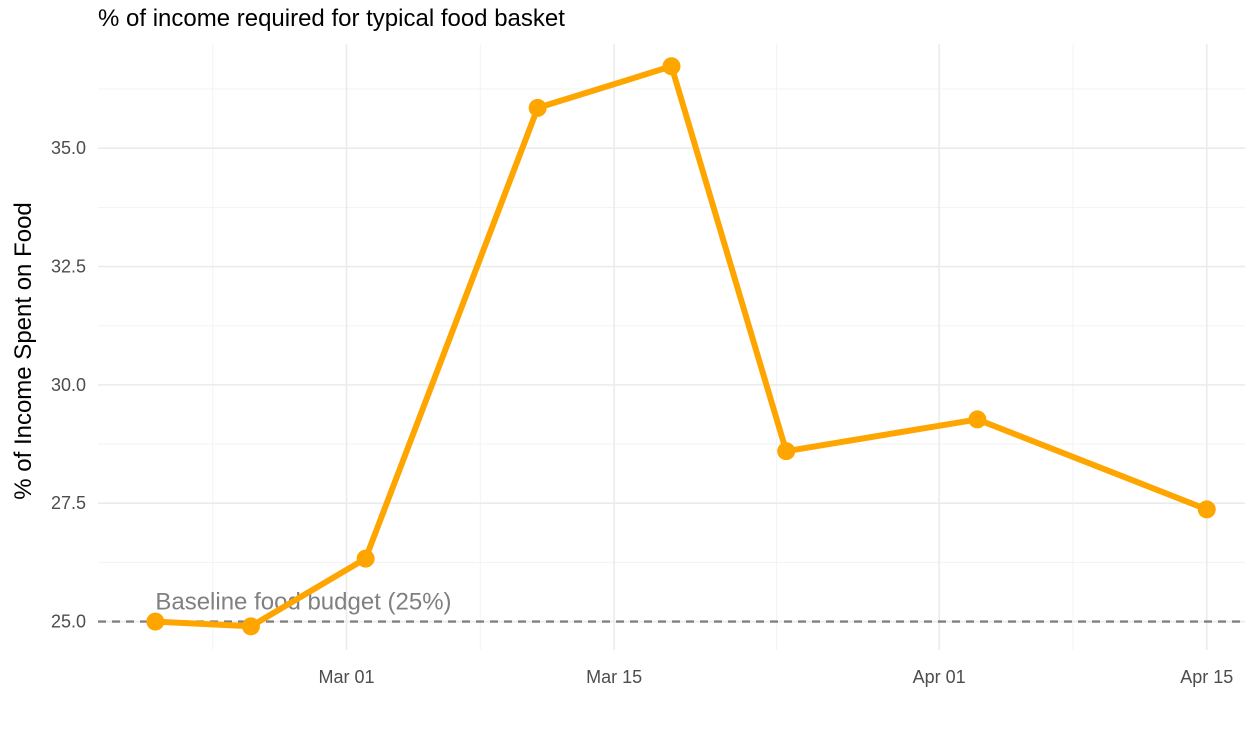 This screenshot has height=731, width=1259. I want to click on x-tick-label: Apr 15, so click(1206, 677).